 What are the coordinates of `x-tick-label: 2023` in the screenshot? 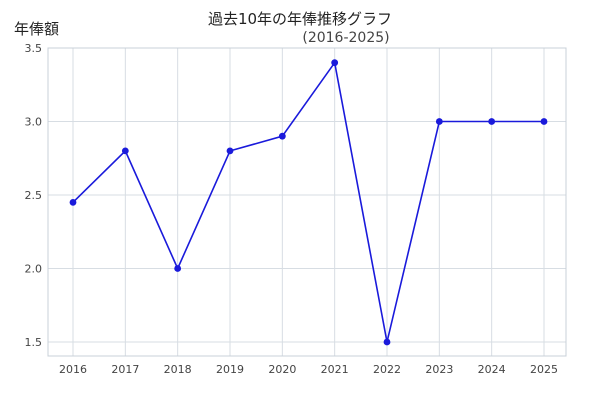 It's located at (439, 369).